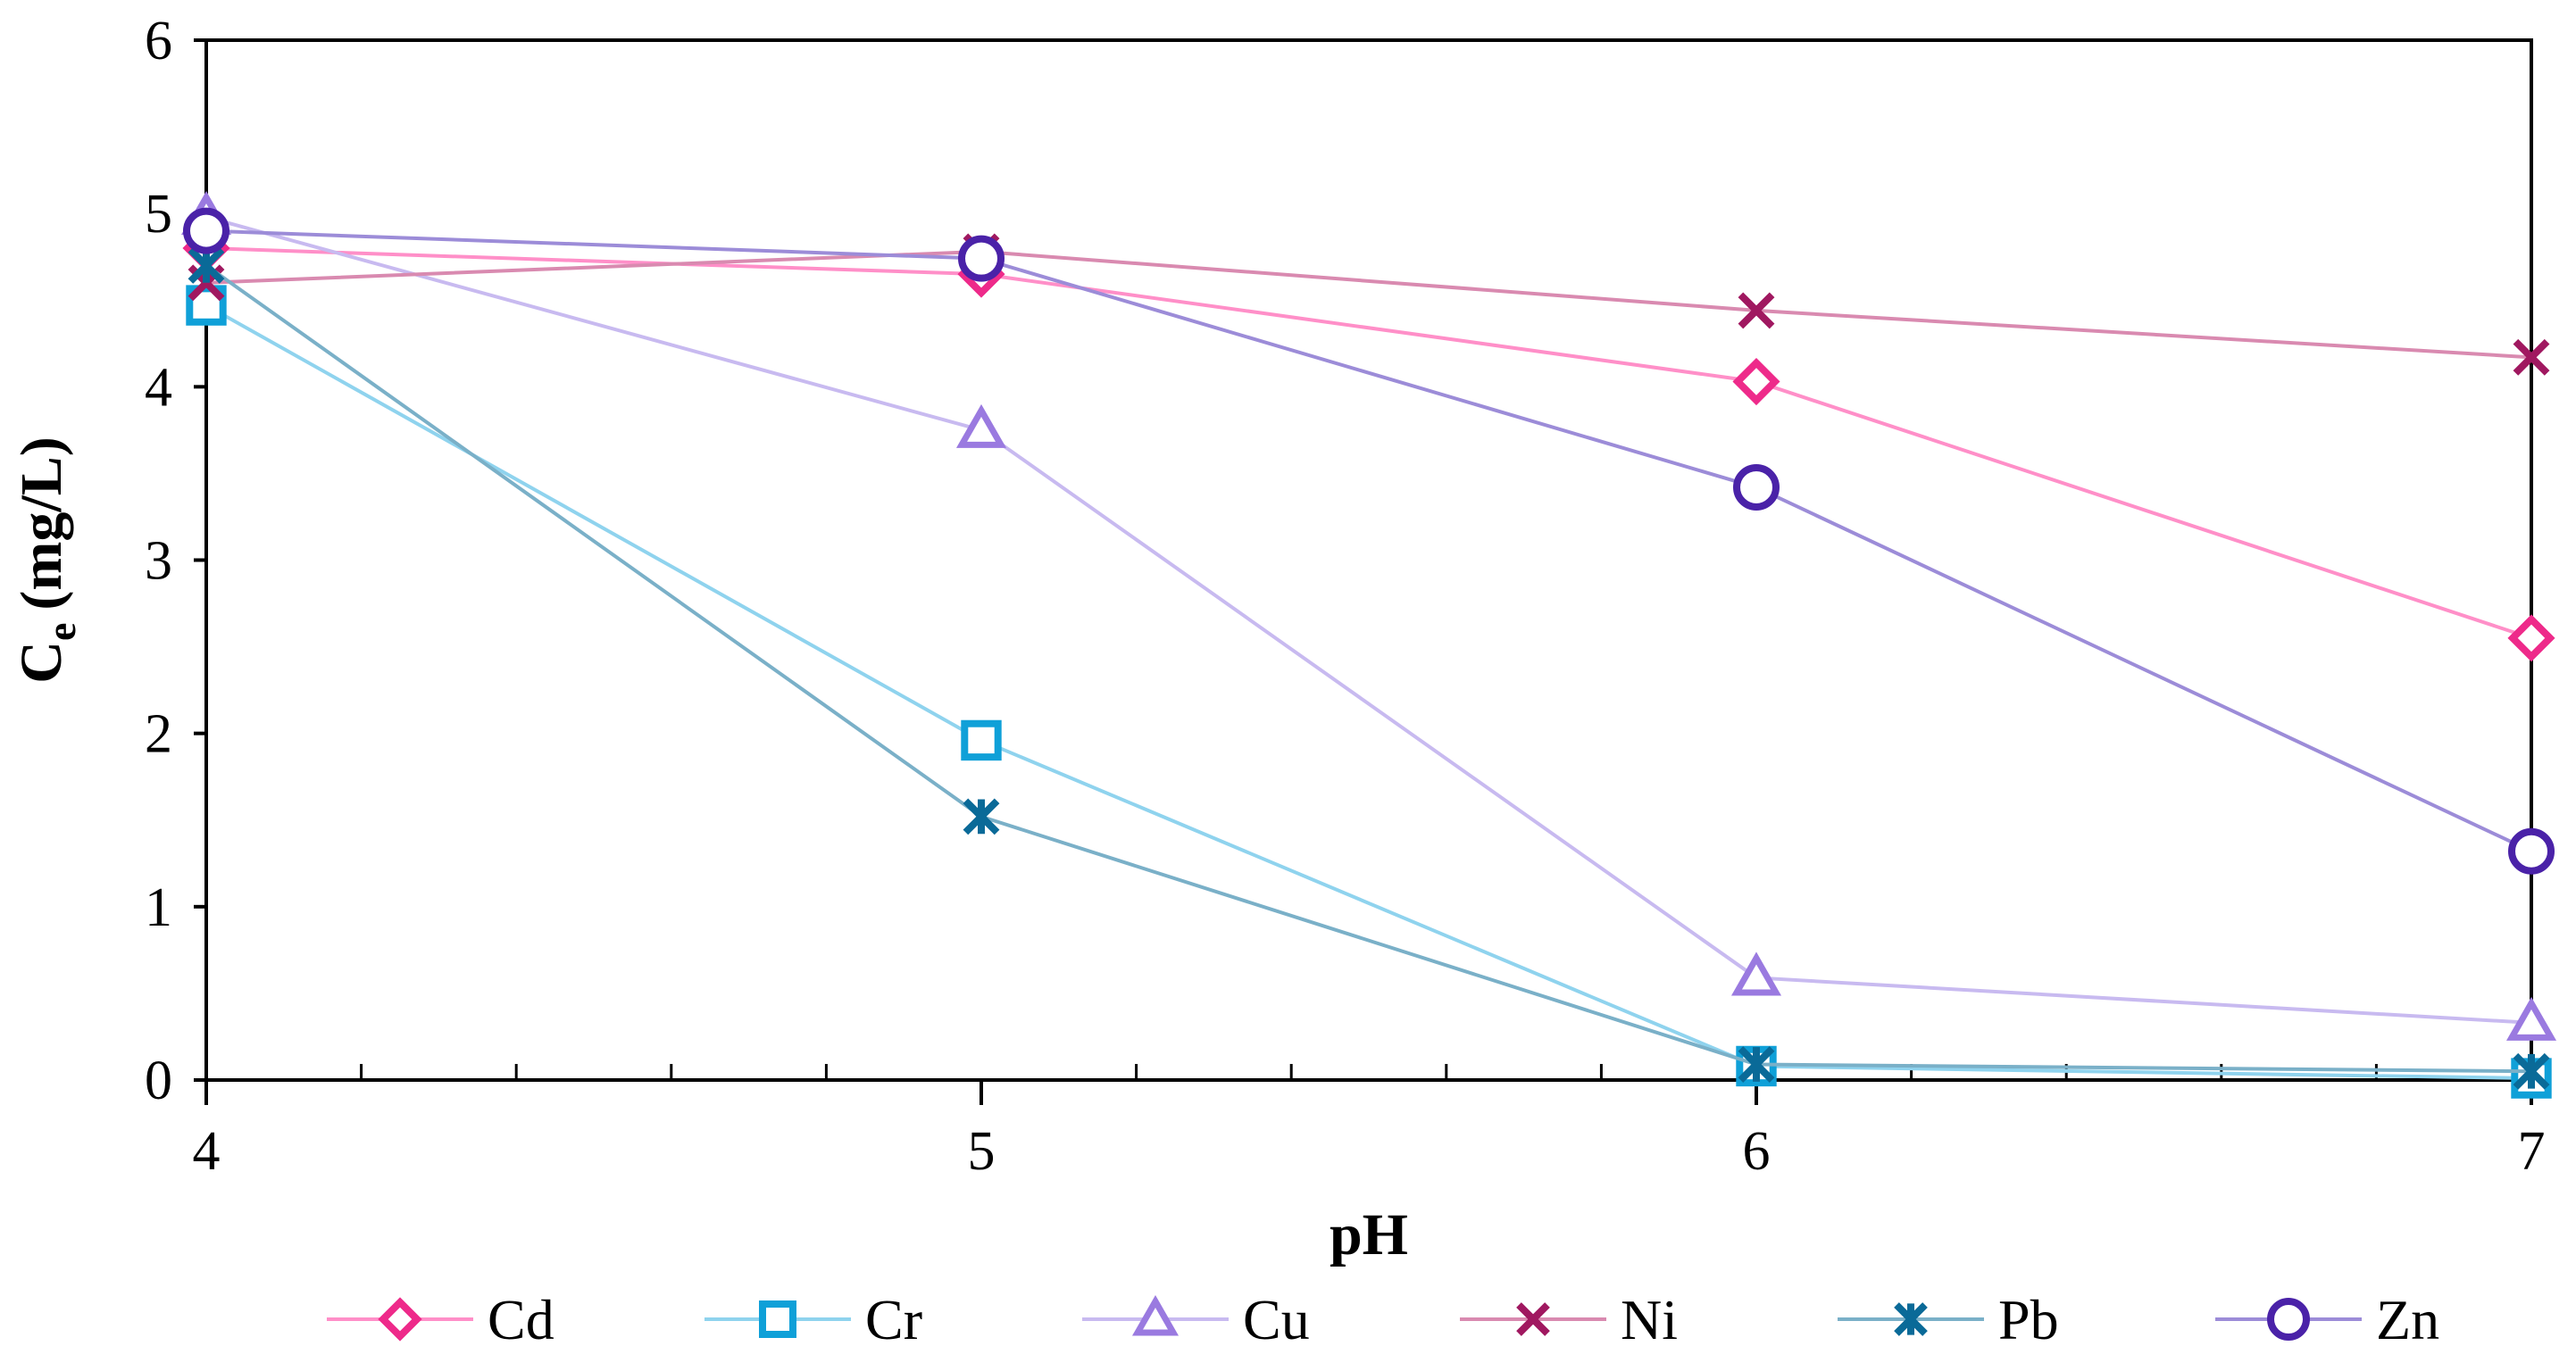  I want to click on x-tick-label: 5, so click(982, 1151).